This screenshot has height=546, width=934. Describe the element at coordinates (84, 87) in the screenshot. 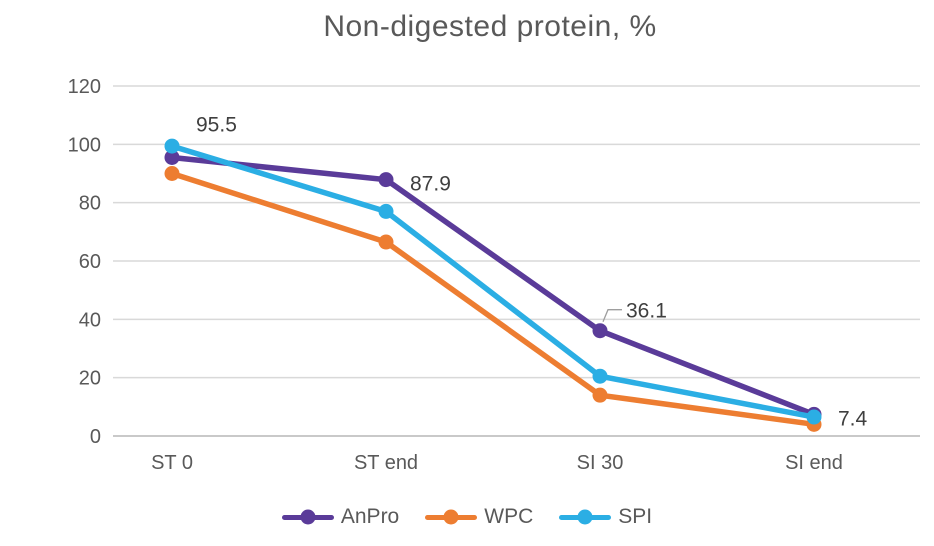

I see `y-tick-label: 120` at that location.